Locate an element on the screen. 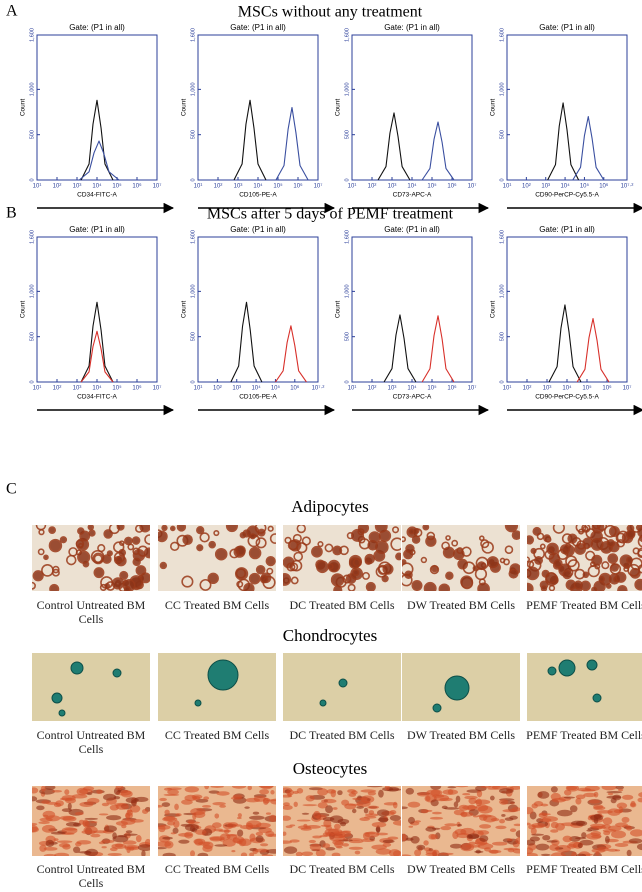  nodule is located at coordinates (62, 713).